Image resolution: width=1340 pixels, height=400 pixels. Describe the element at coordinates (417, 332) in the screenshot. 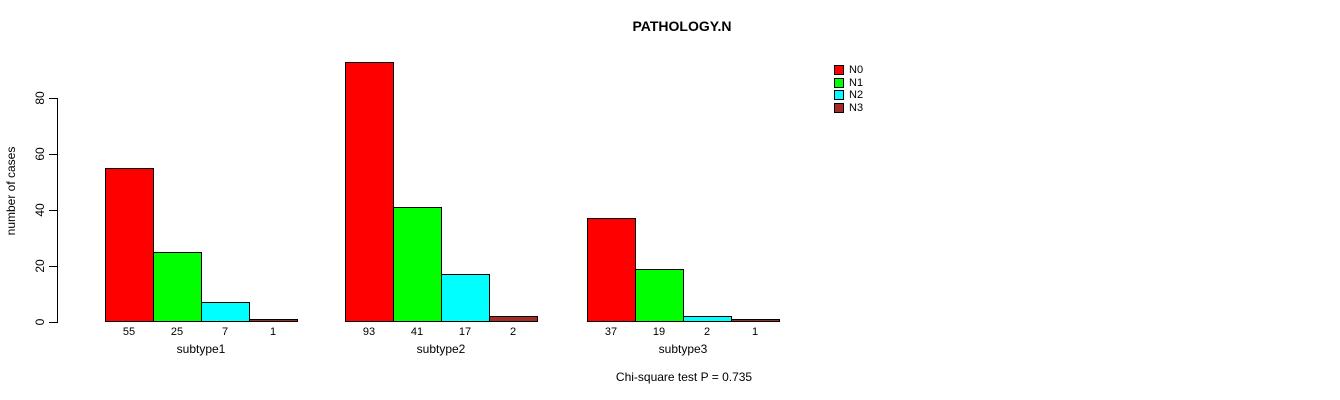

I see `bar-value-label: 41` at that location.